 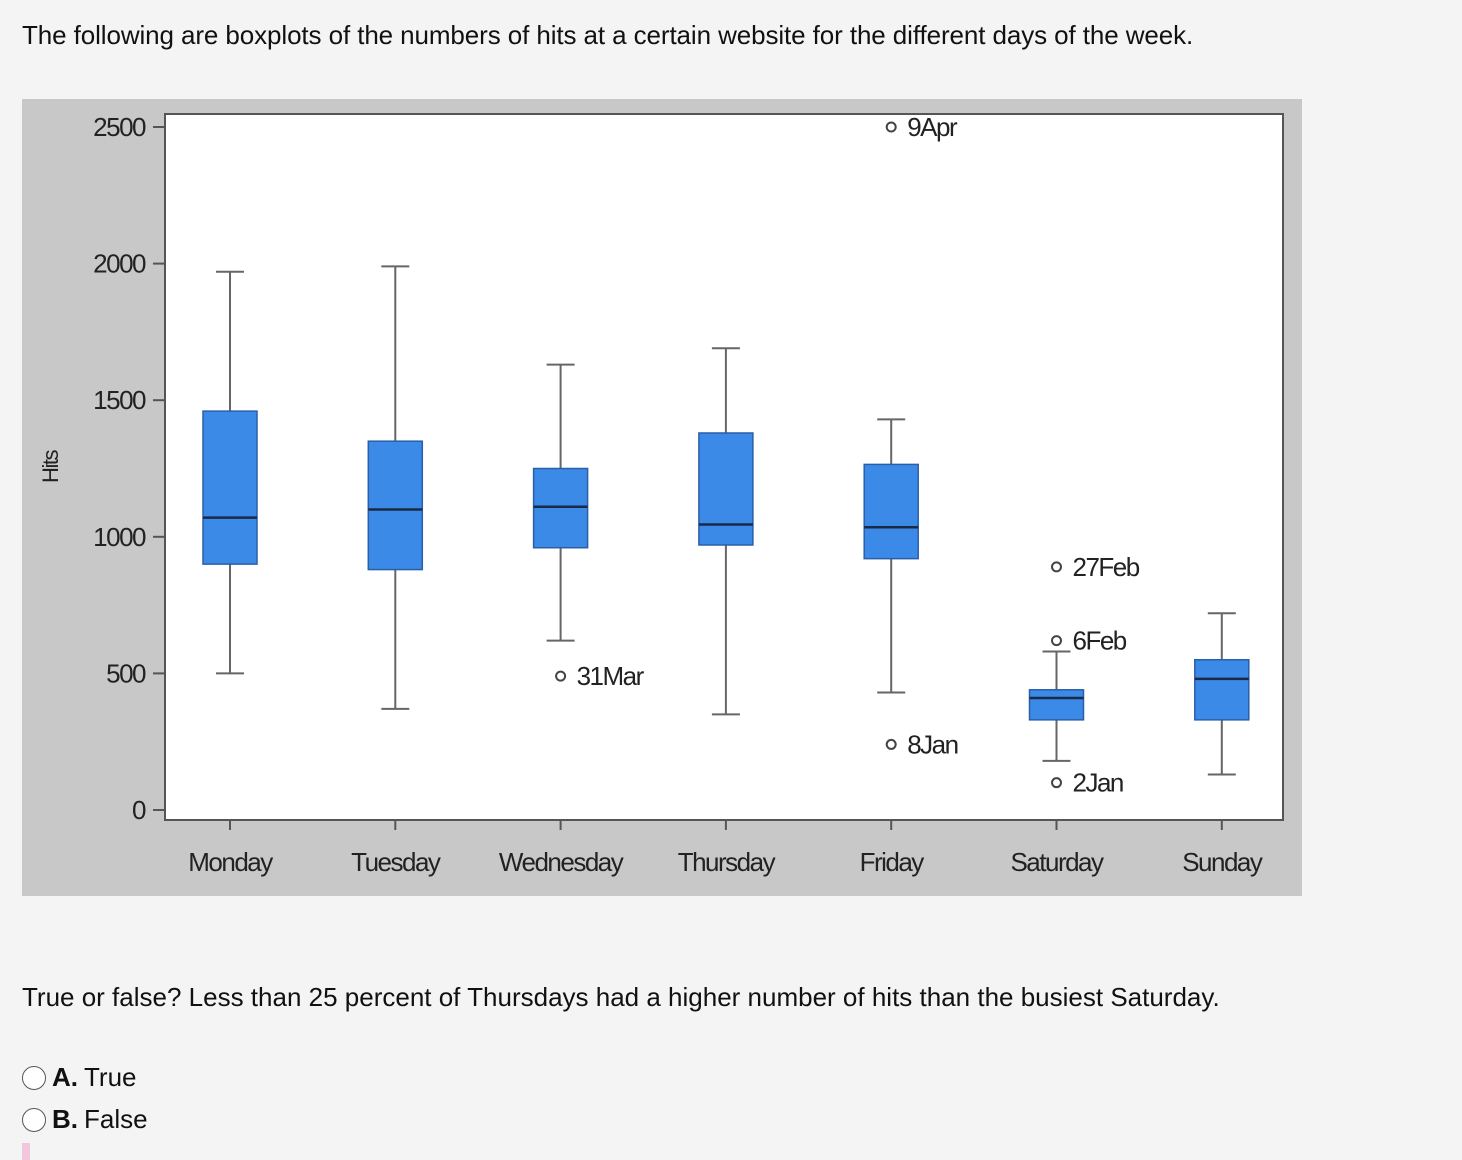 What do you see at coordinates (560, 508) in the screenshot?
I see `wednesday-box` at bounding box center [560, 508].